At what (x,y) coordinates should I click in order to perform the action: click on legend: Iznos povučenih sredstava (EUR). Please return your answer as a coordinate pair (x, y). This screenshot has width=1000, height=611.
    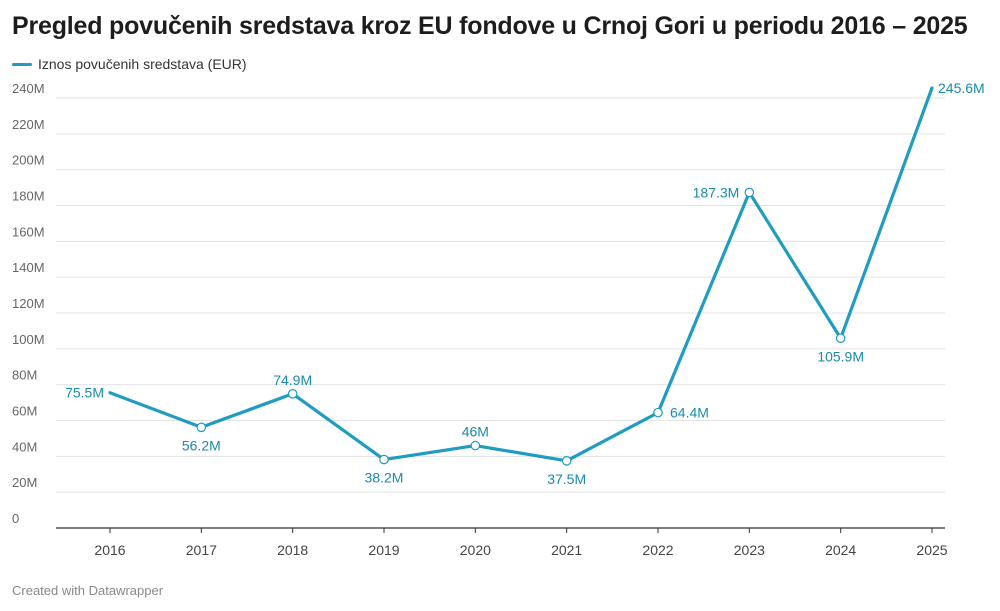
    Looking at the image, I should click on (129, 64).